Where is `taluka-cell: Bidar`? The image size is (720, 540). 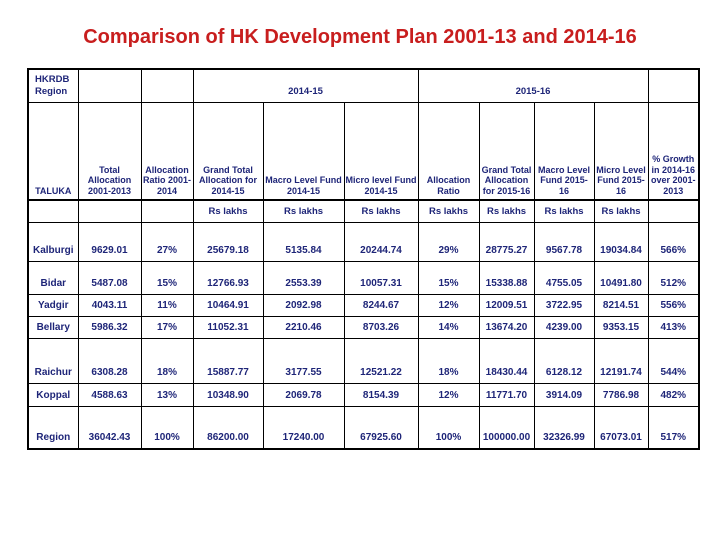
taluka-cell: Bidar is located at coordinates (53, 277).